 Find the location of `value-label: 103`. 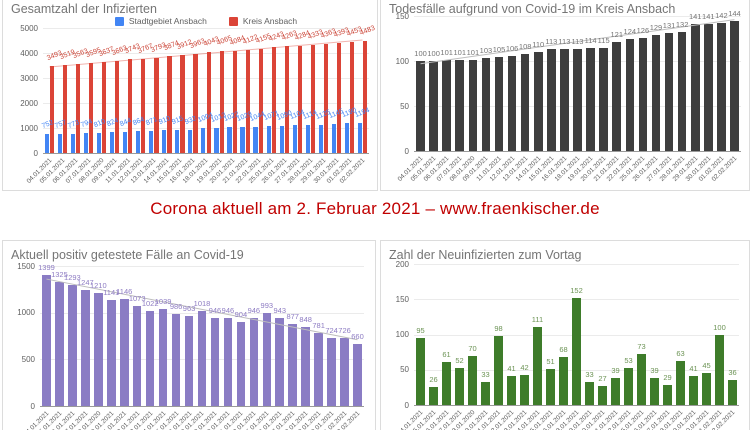

value-label: 103 is located at coordinates (486, 51).